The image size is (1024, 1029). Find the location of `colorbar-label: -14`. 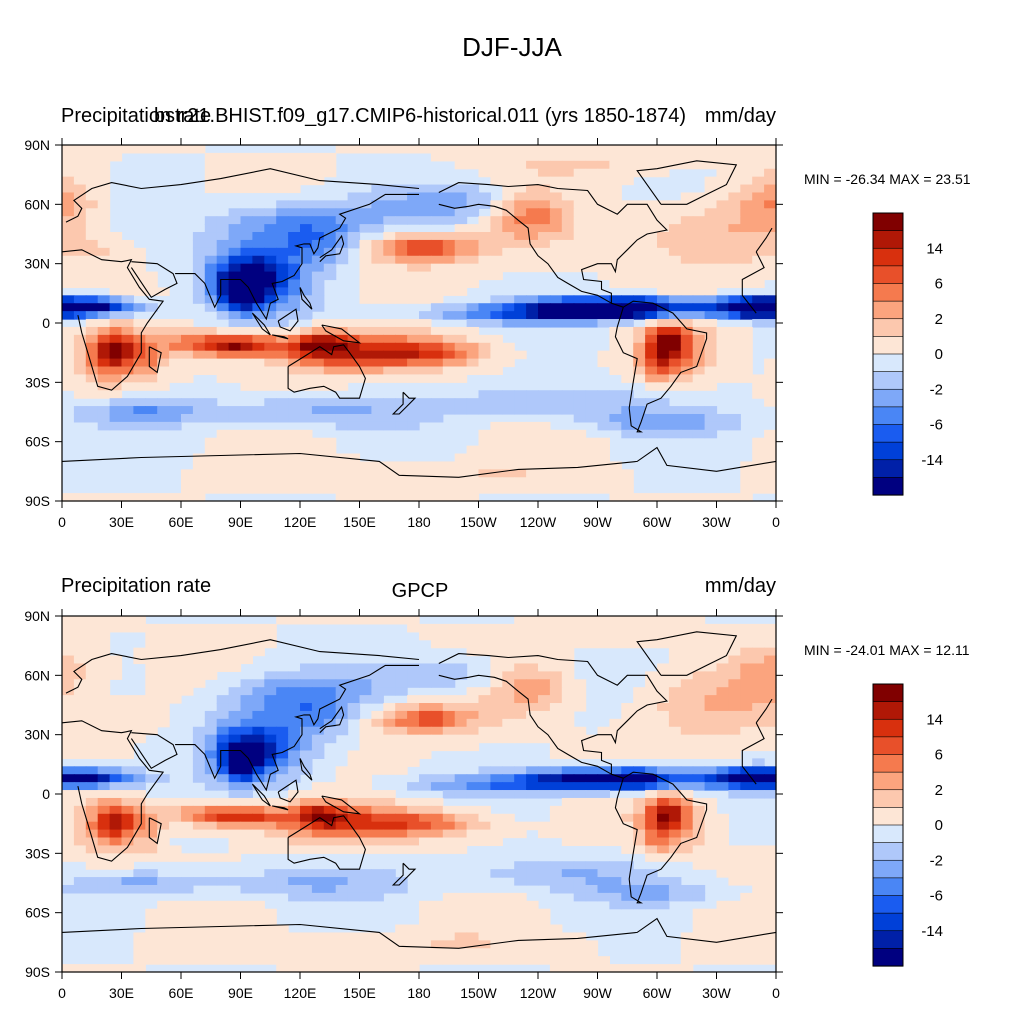

colorbar-label: -14 is located at coordinates (932, 460).